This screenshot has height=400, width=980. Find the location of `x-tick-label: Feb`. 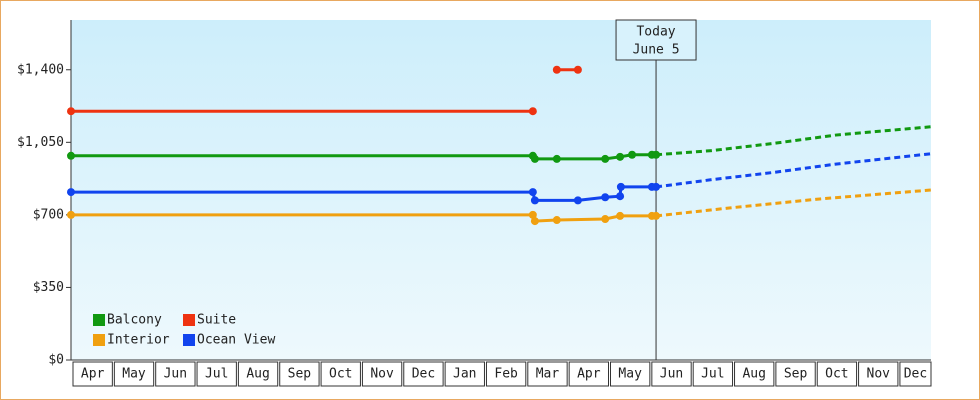

x-tick-label: Feb is located at coordinates (506, 374).